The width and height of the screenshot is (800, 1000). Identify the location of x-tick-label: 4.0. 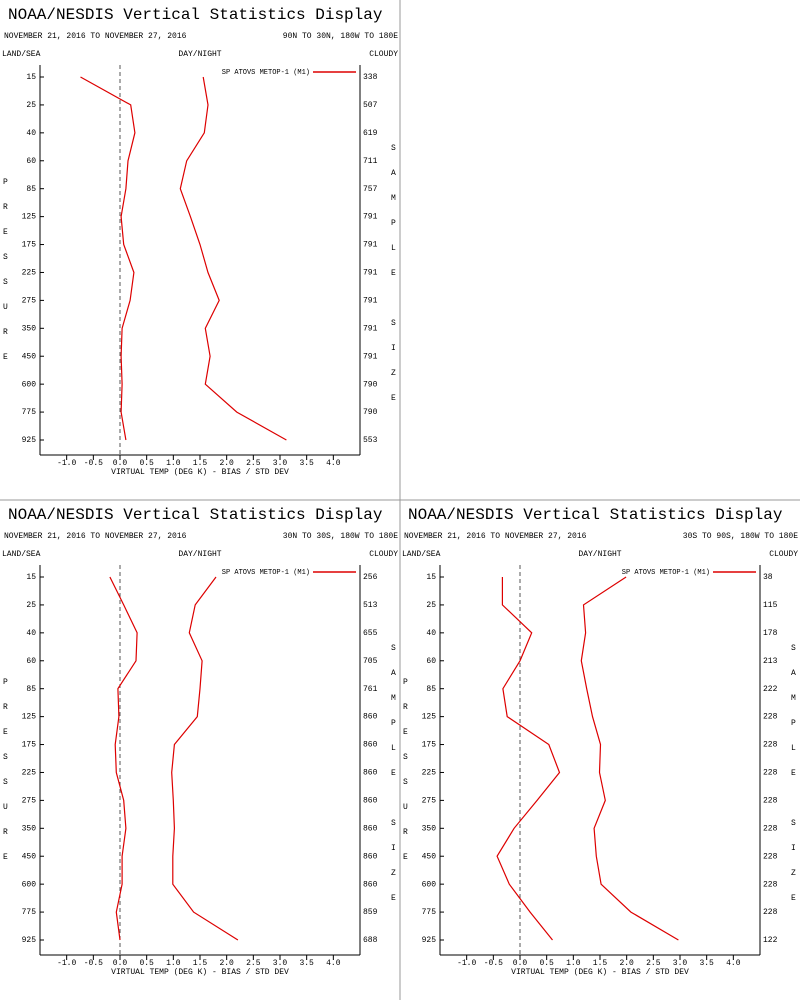
(333, 963).